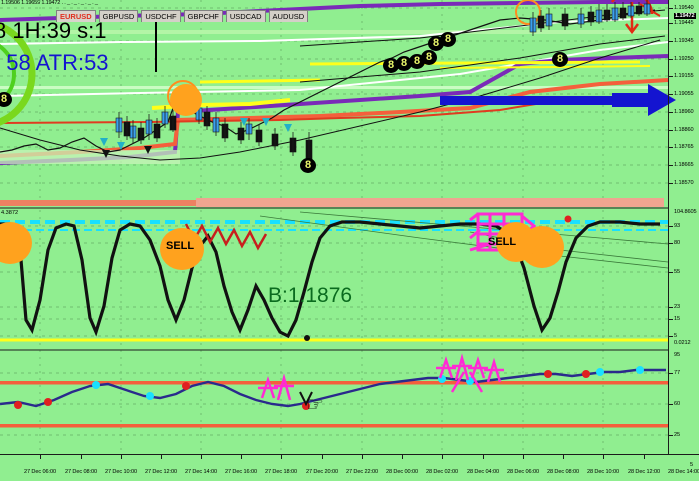  Describe the element at coordinates (683, 472) in the screenshot. I see `time-tick-label: 28 Dec 14:00` at that location.